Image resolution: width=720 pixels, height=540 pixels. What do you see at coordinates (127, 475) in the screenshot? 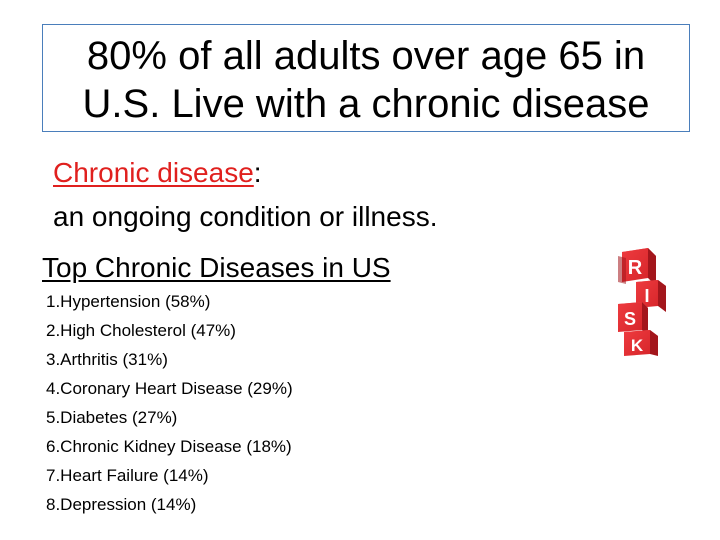
I see `list-item: 7.Heart Failure (14%)` at bounding box center [127, 475].